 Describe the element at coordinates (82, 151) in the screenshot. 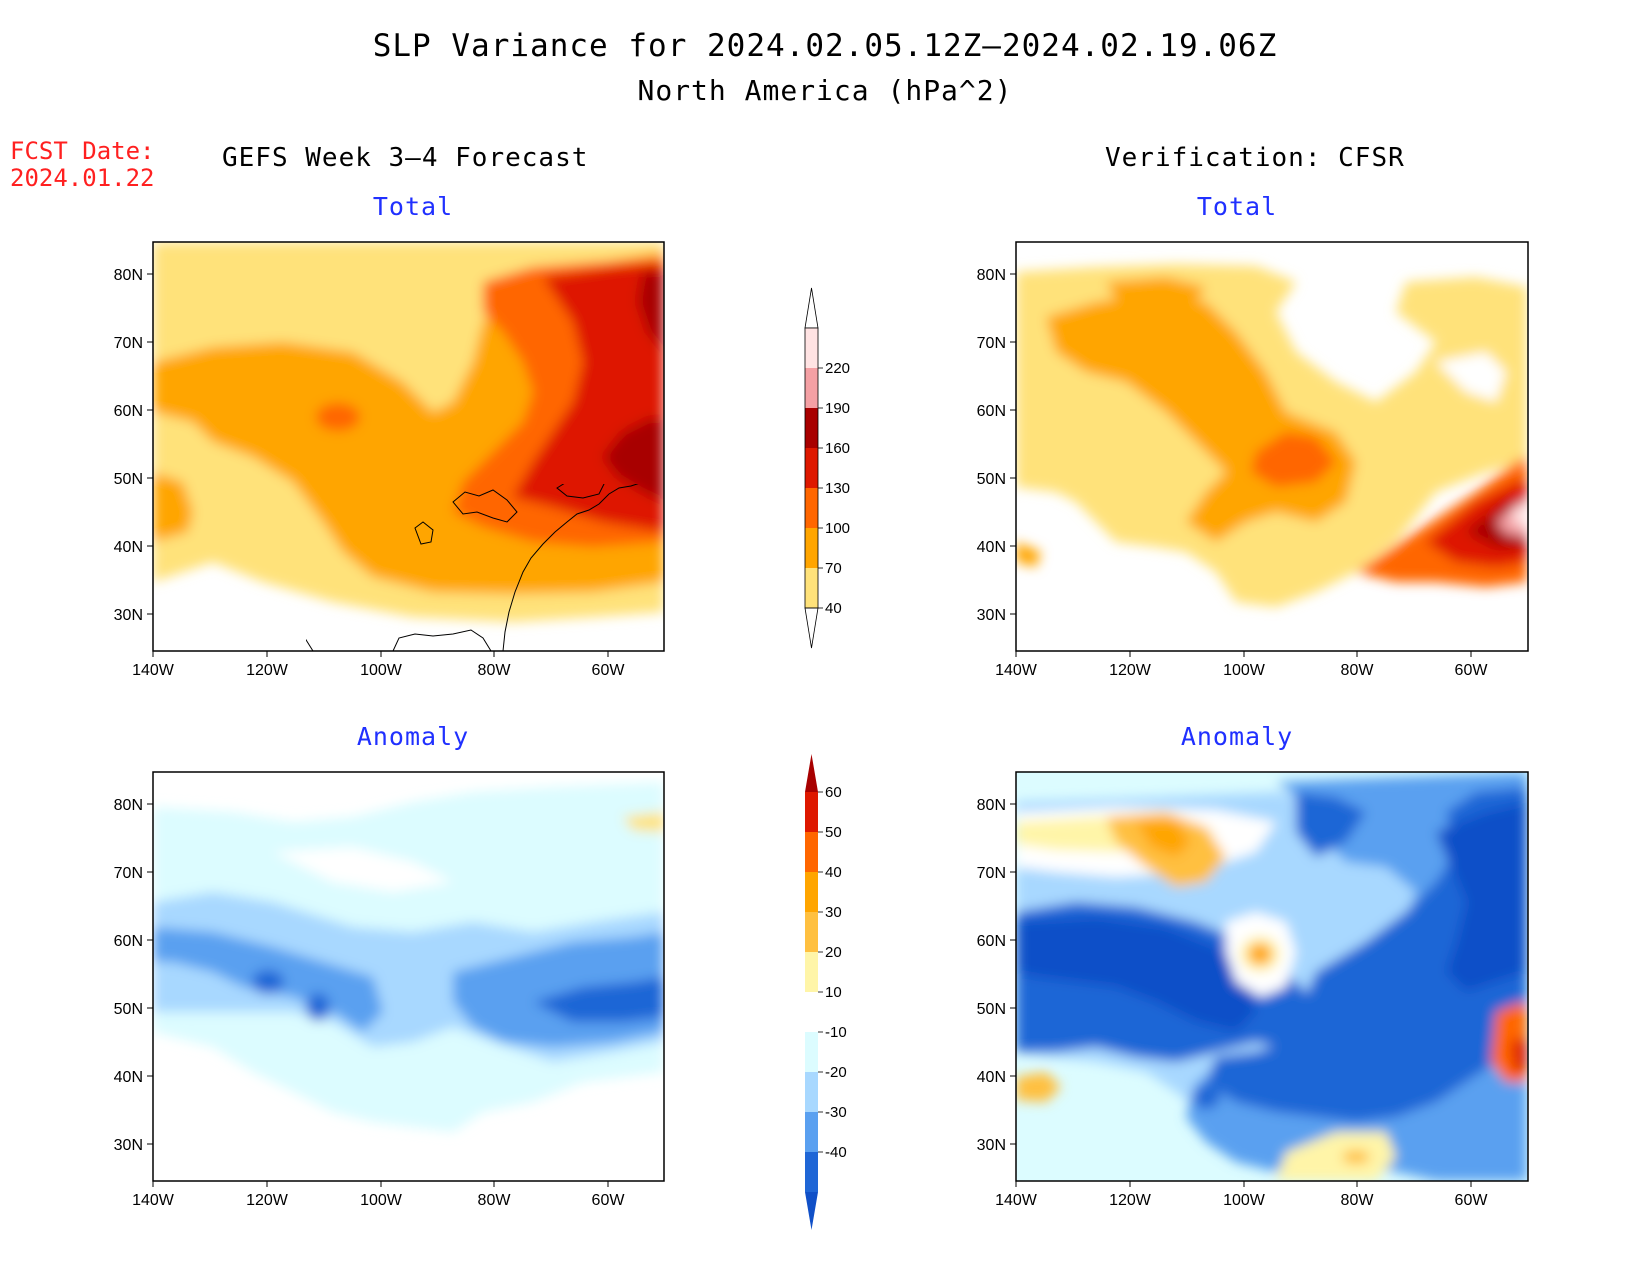

I see `forecast-date-label: FCST Date:` at that location.